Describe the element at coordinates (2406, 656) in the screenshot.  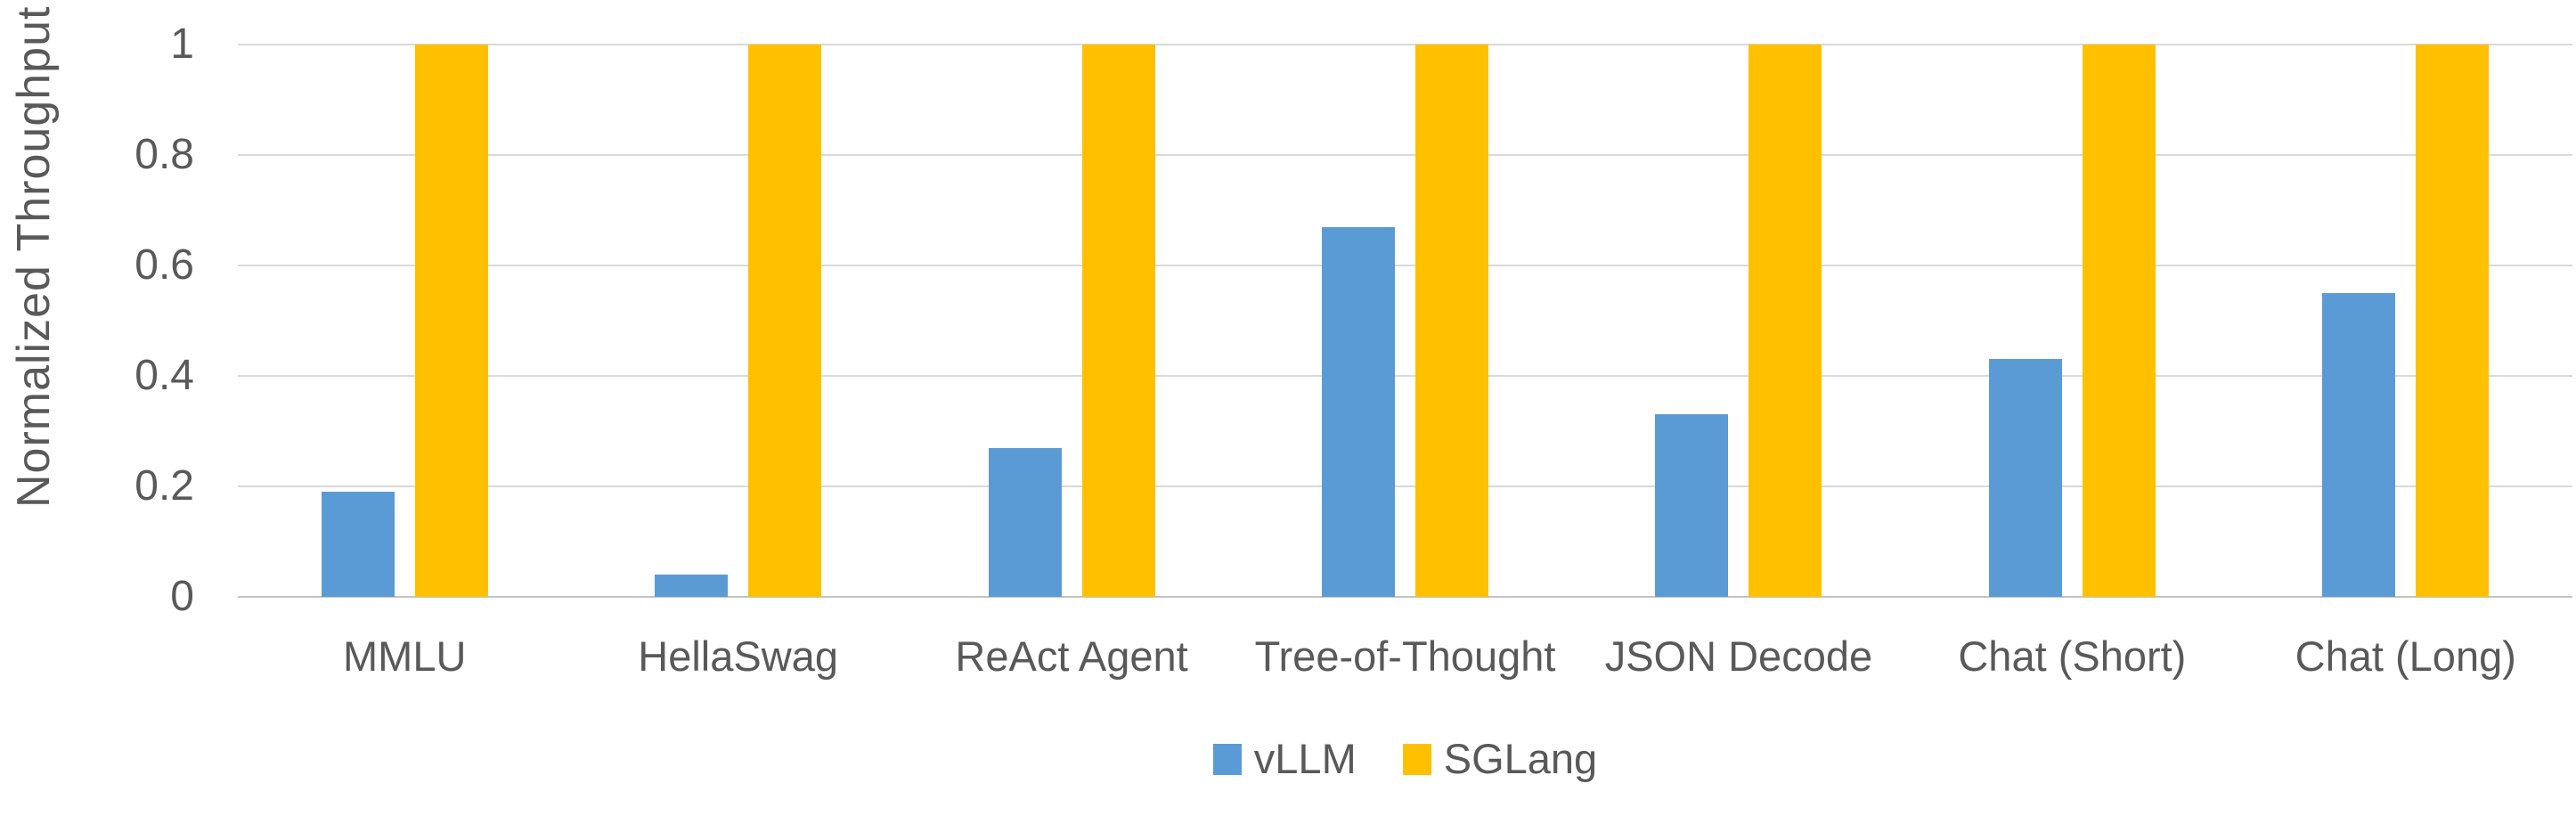
I see `x-axis-label-chat-long: Chat (Long)` at that location.